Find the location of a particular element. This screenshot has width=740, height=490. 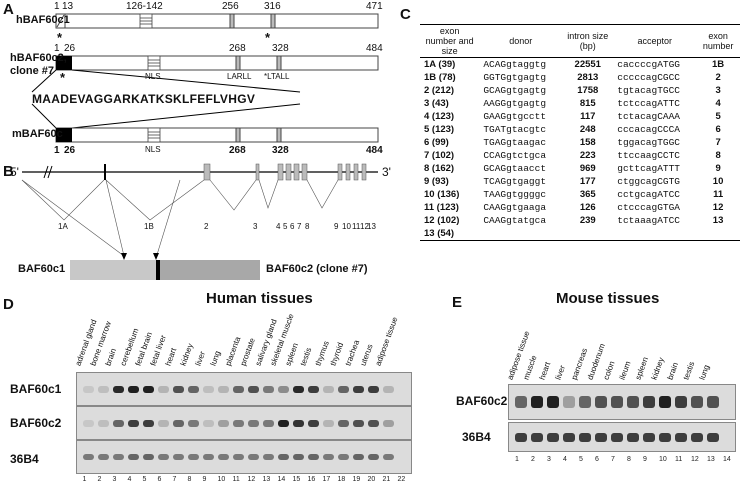

exon-11-label: 11 is located at coordinates (356, 226).